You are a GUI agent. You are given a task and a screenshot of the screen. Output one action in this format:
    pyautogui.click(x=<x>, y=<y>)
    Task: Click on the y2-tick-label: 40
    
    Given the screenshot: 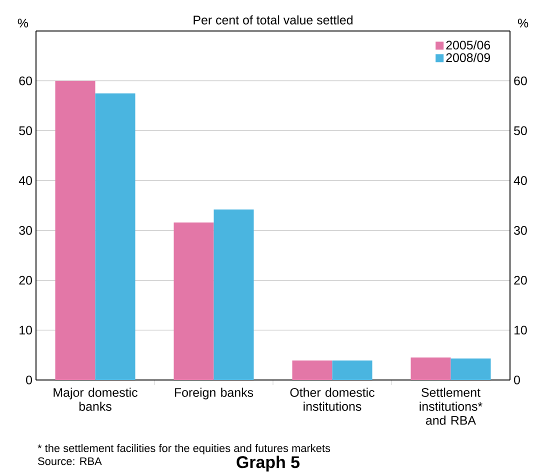 What is the action you would take?
    pyautogui.click(x=520, y=180)
    